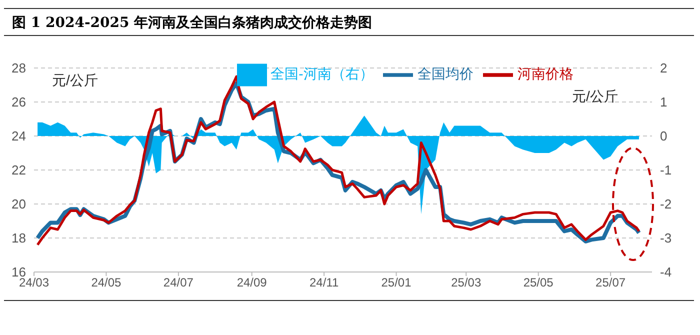  I want to click on x-tick-label: 25/05, so click(538, 283).